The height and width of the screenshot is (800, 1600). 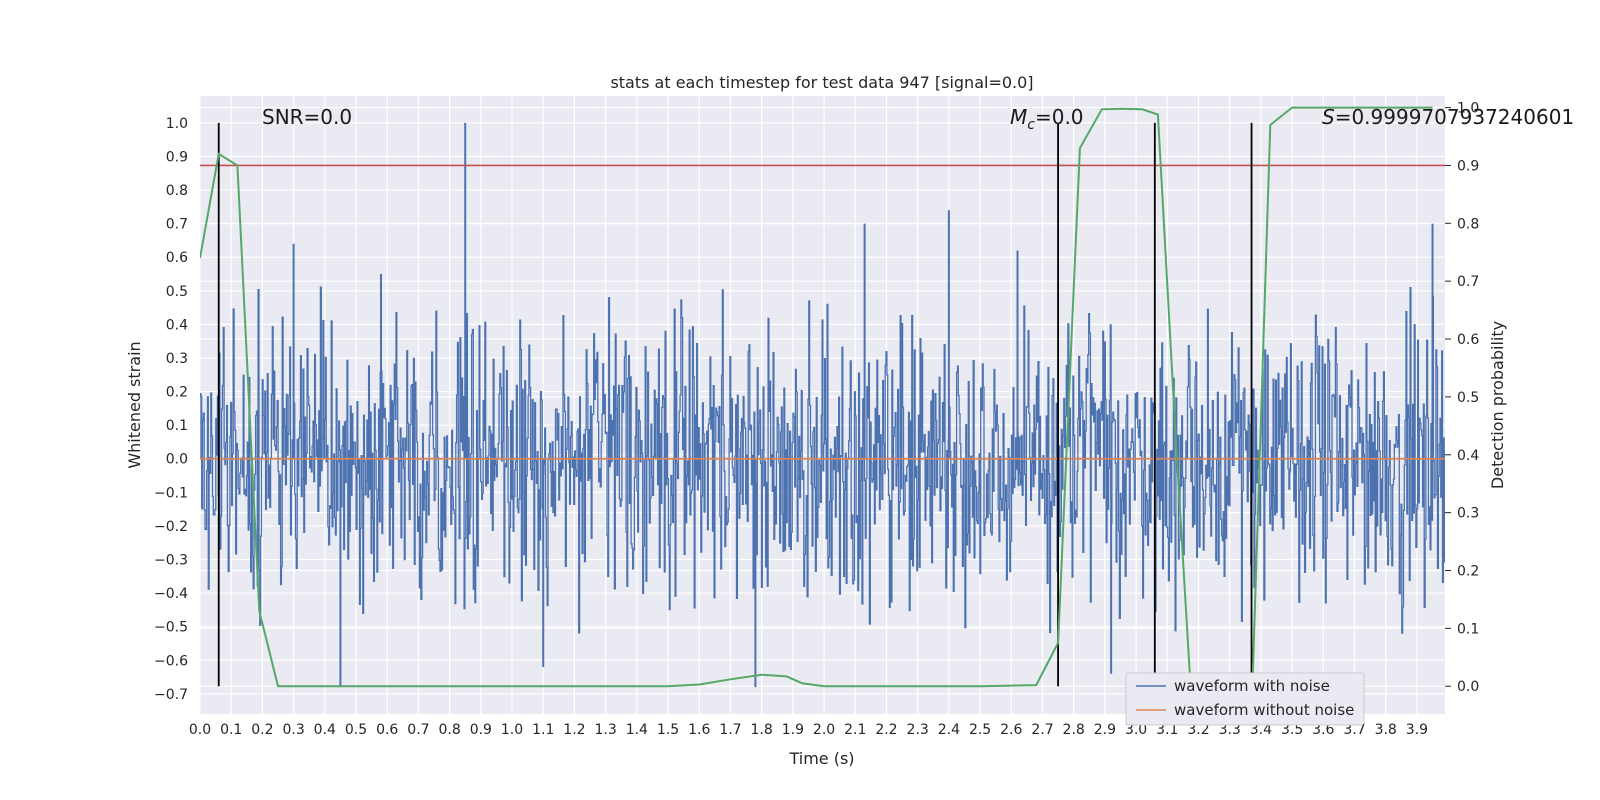 I want to click on y-tick-label: −0.5, so click(x=171, y=628).